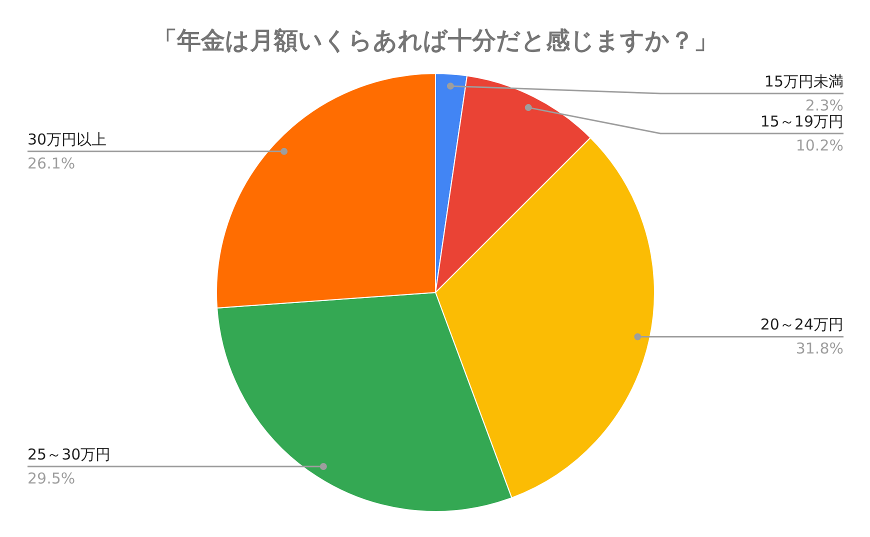 The image size is (870, 537). Describe the element at coordinates (435, 40) in the screenshot. I see `chart-title: 「年金は月額いくらあれば十分だと感じますか？」` at that location.